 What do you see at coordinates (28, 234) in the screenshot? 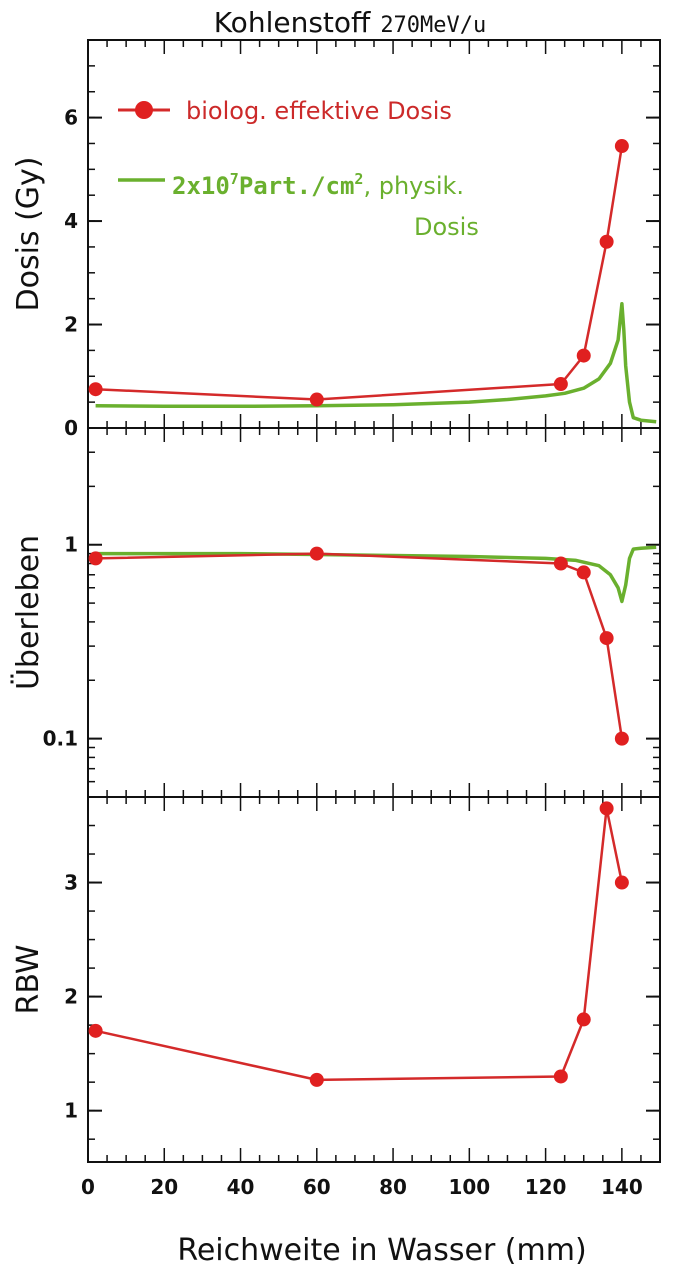
I see `y-axis-title: Dosis (Gy)` at bounding box center [28, 234].